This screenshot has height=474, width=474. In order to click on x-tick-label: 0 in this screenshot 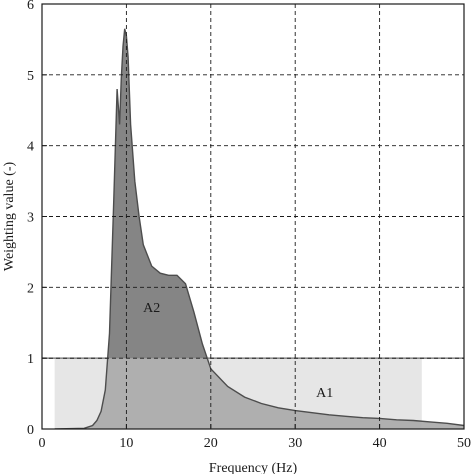, I will do `click(42, 443)`.